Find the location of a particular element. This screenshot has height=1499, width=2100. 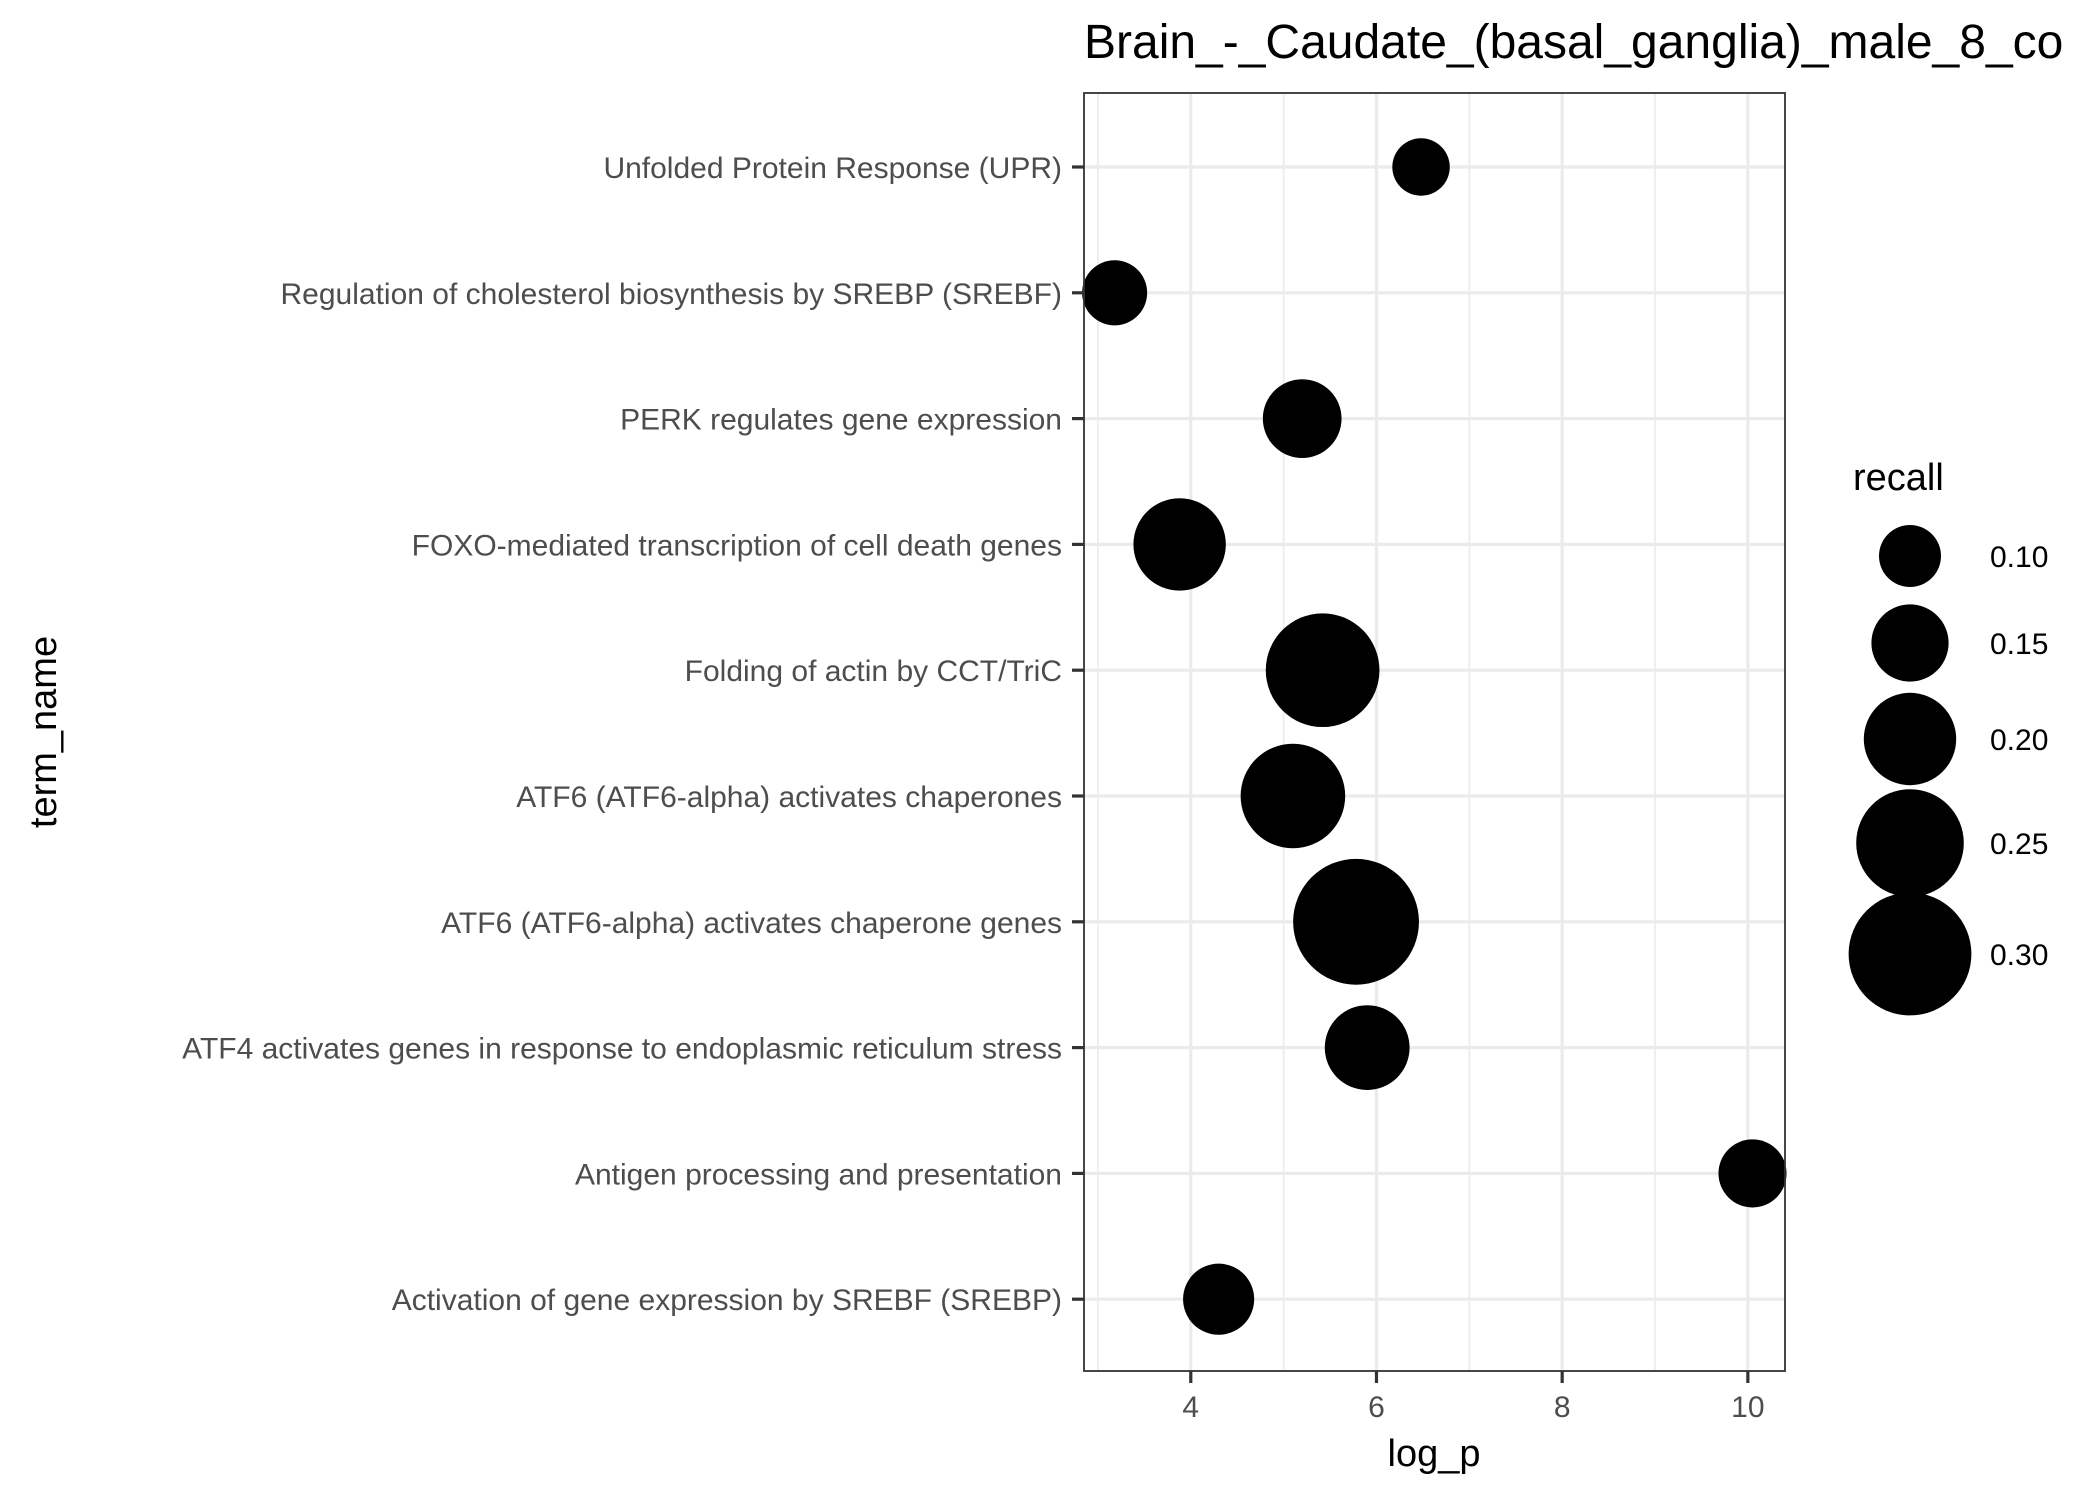

y-tick-label: Unfolded Protein Response (UPR) is located at coordinates (832, 168).